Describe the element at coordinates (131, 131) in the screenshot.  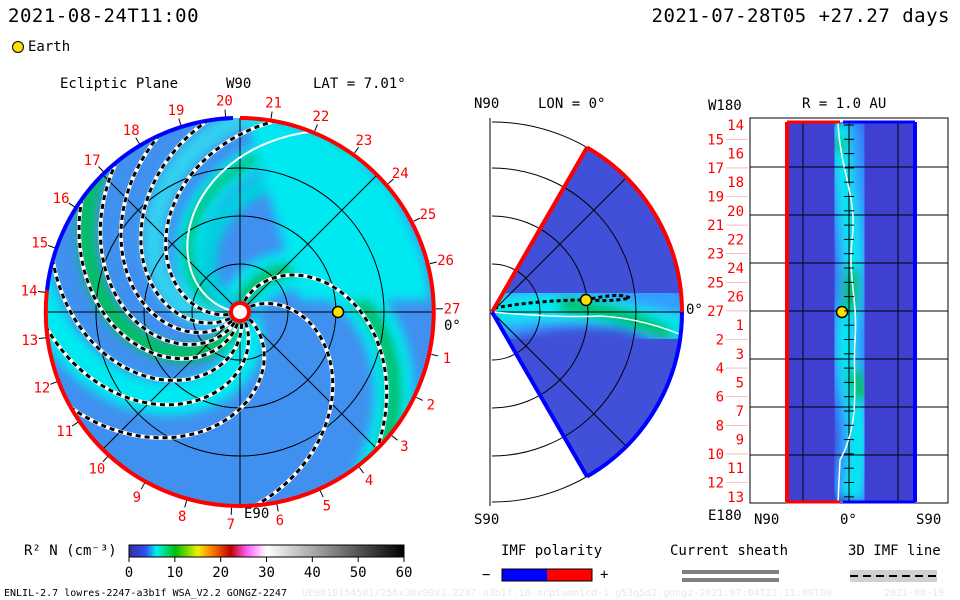
I see `ecliptic-day-label: 18` at that location.